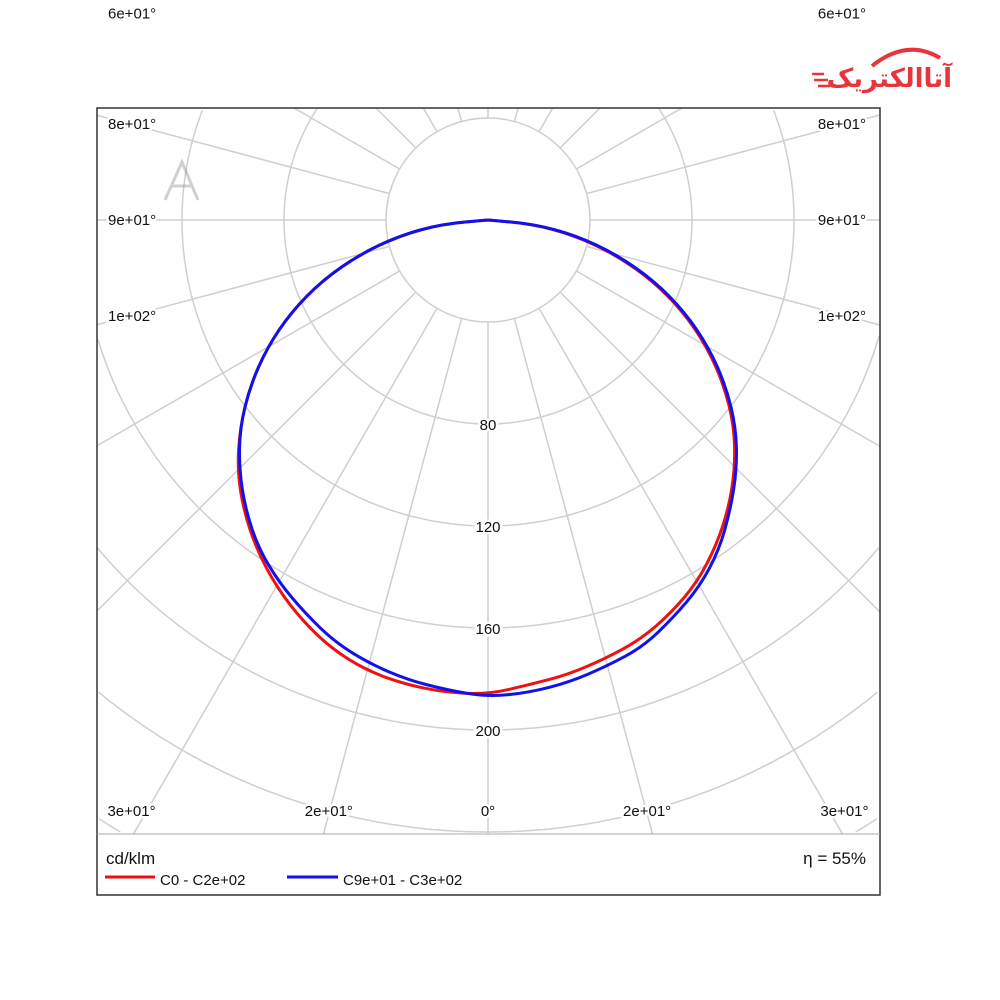  I want to click on radial-tick-label: 160, so click(487, 629).